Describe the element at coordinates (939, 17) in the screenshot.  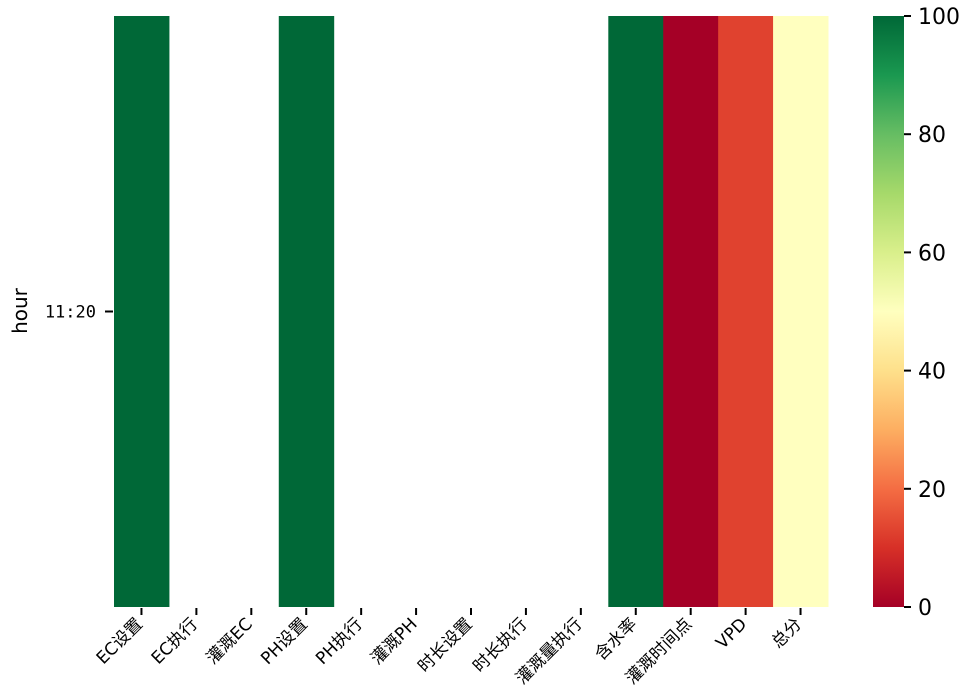
I see `colorbar-tick-label: 100` at that location.